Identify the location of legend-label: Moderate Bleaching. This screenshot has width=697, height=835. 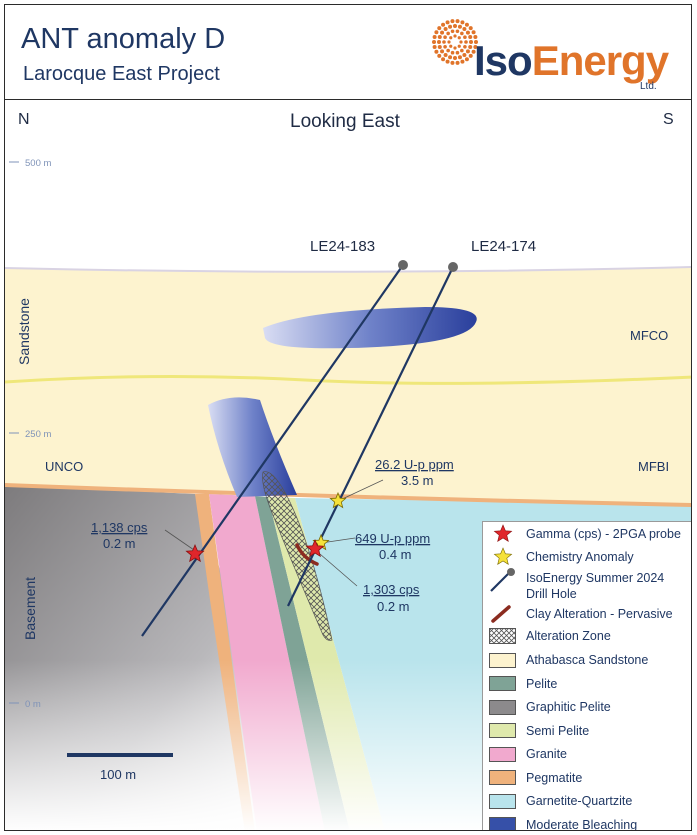
(582, 824).